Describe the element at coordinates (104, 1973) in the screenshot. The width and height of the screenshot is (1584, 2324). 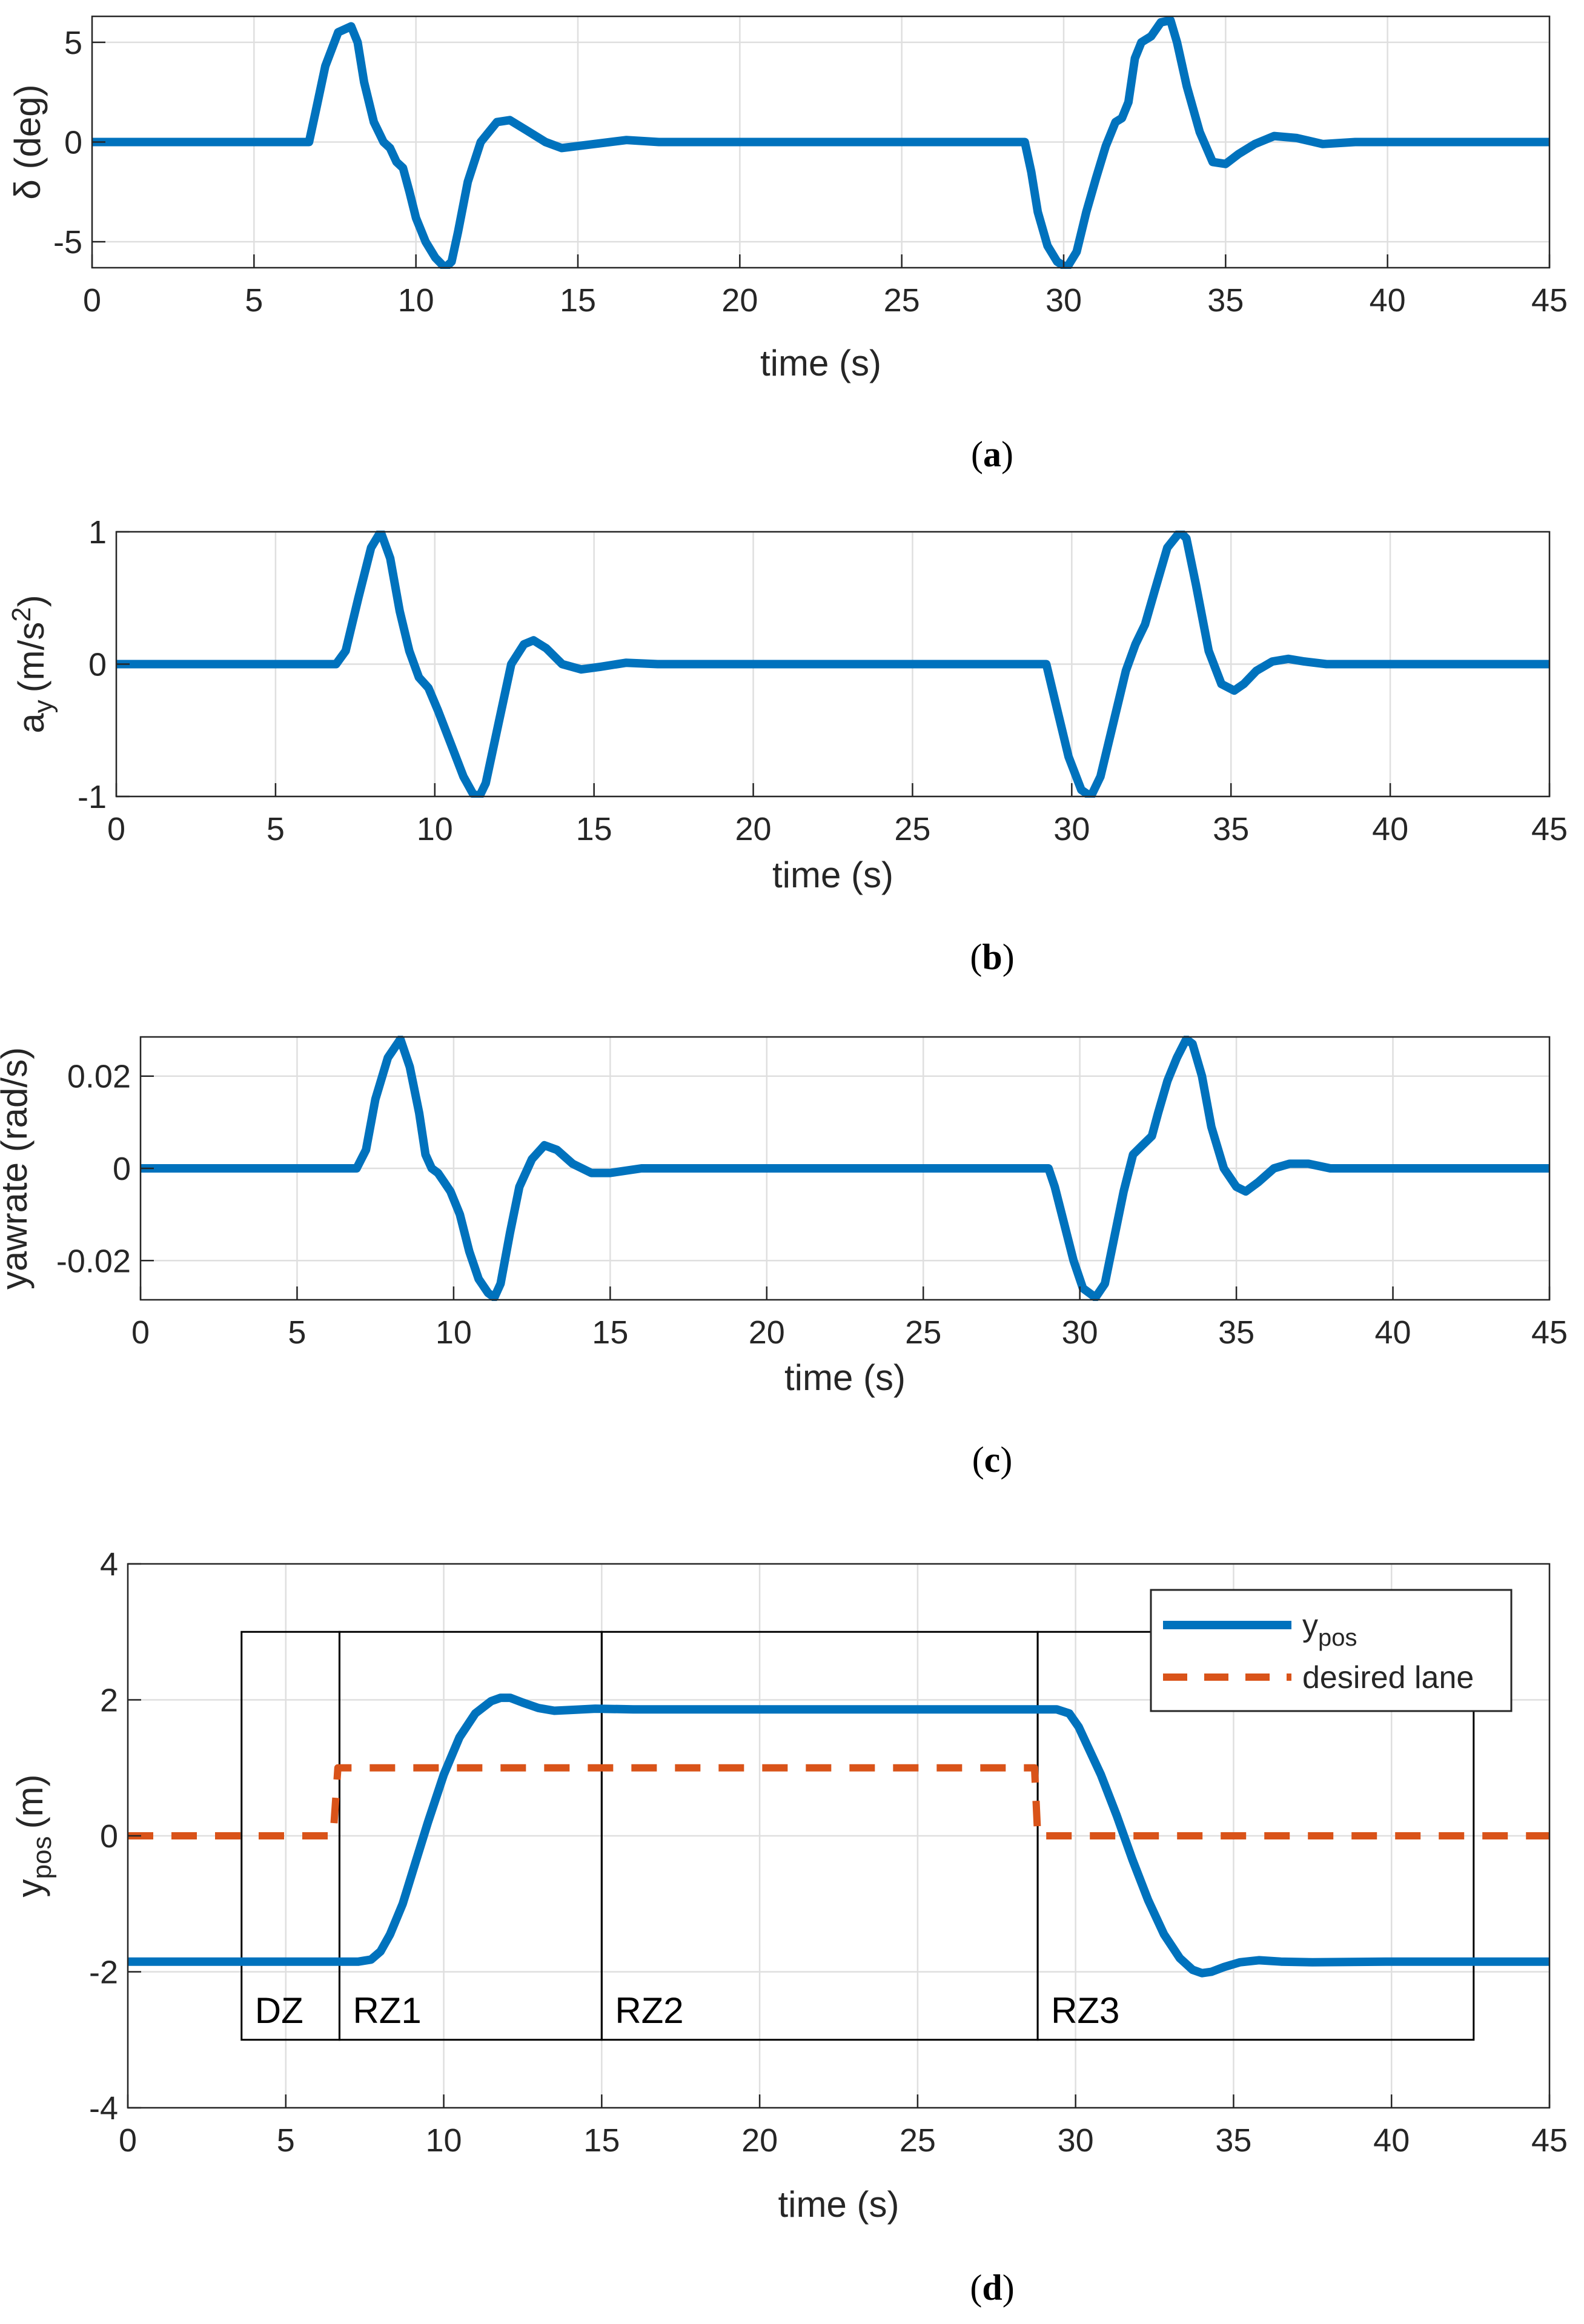
I see `y-tick-label: -2` at that location.